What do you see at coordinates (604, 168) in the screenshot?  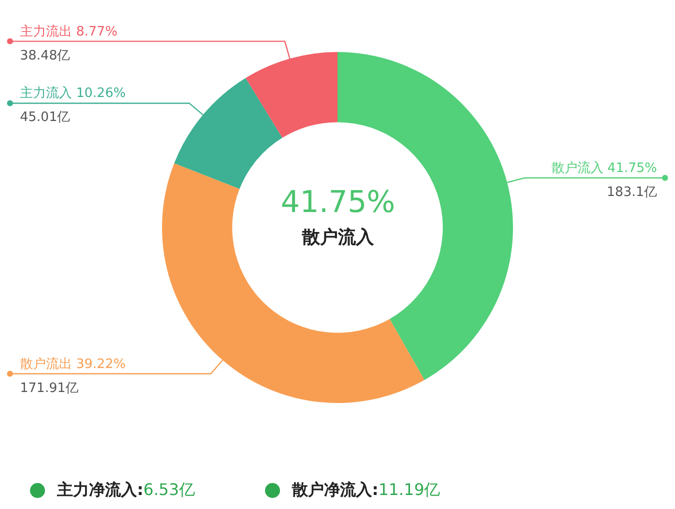 I see `category-label: 散户流入 41.75%` at bounding box center [604, 168].